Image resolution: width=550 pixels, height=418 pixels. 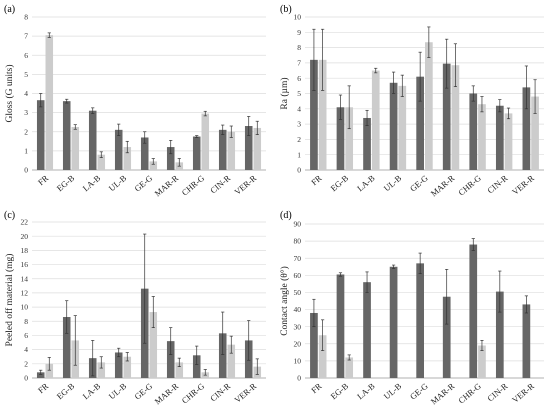 What do you see at coordinates (455, 117) in the screenshot?
I see `bar-mar-r-s2` at bounding box center [455, 117].